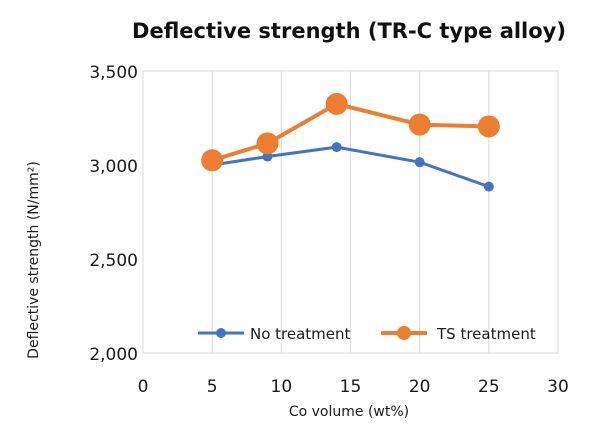  Describe the element at coordinates (113, 214) in the screenshot. I see `y-axis-ticks: 2,000 2,500 3,000 3,500` at that location.